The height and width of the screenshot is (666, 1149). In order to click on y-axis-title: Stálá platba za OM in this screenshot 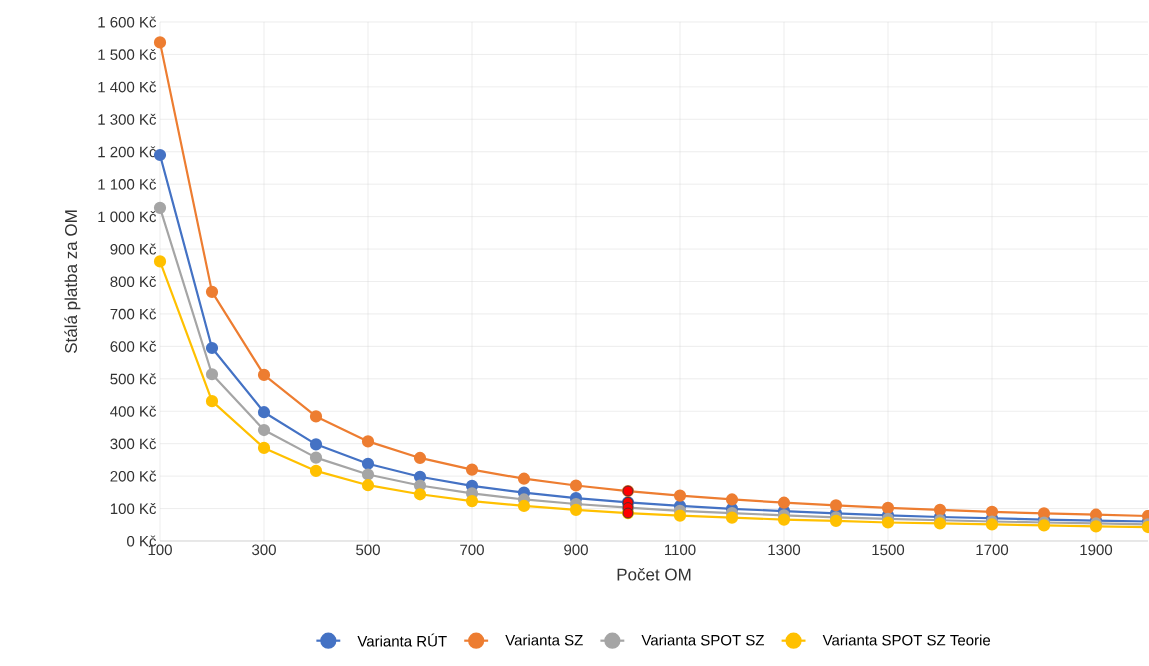, I will do `click(72, 282)`.